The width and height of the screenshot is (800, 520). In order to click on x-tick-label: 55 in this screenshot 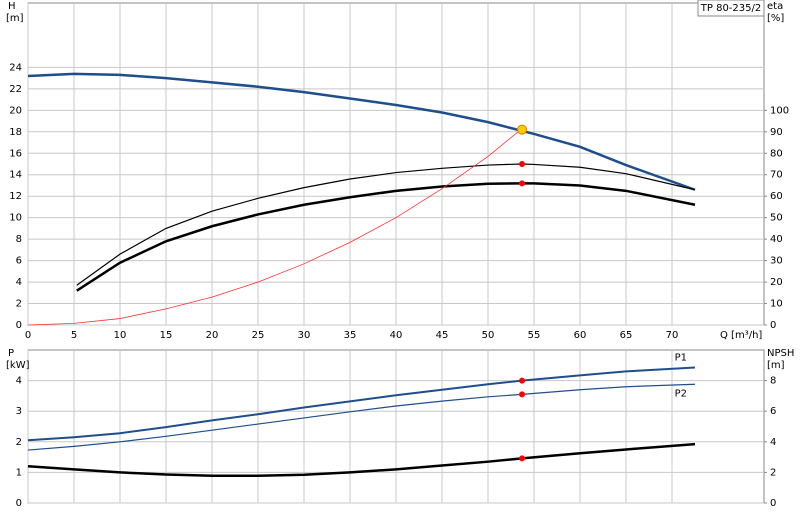, I will do `click(534, 335)`.